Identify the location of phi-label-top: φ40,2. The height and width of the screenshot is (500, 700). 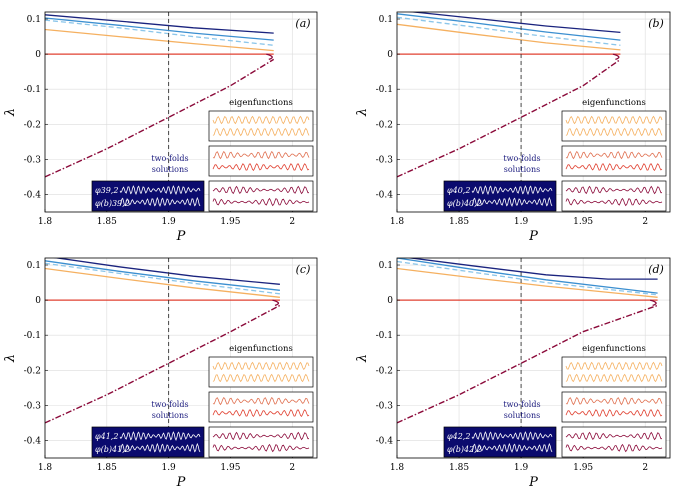
(458, 190).